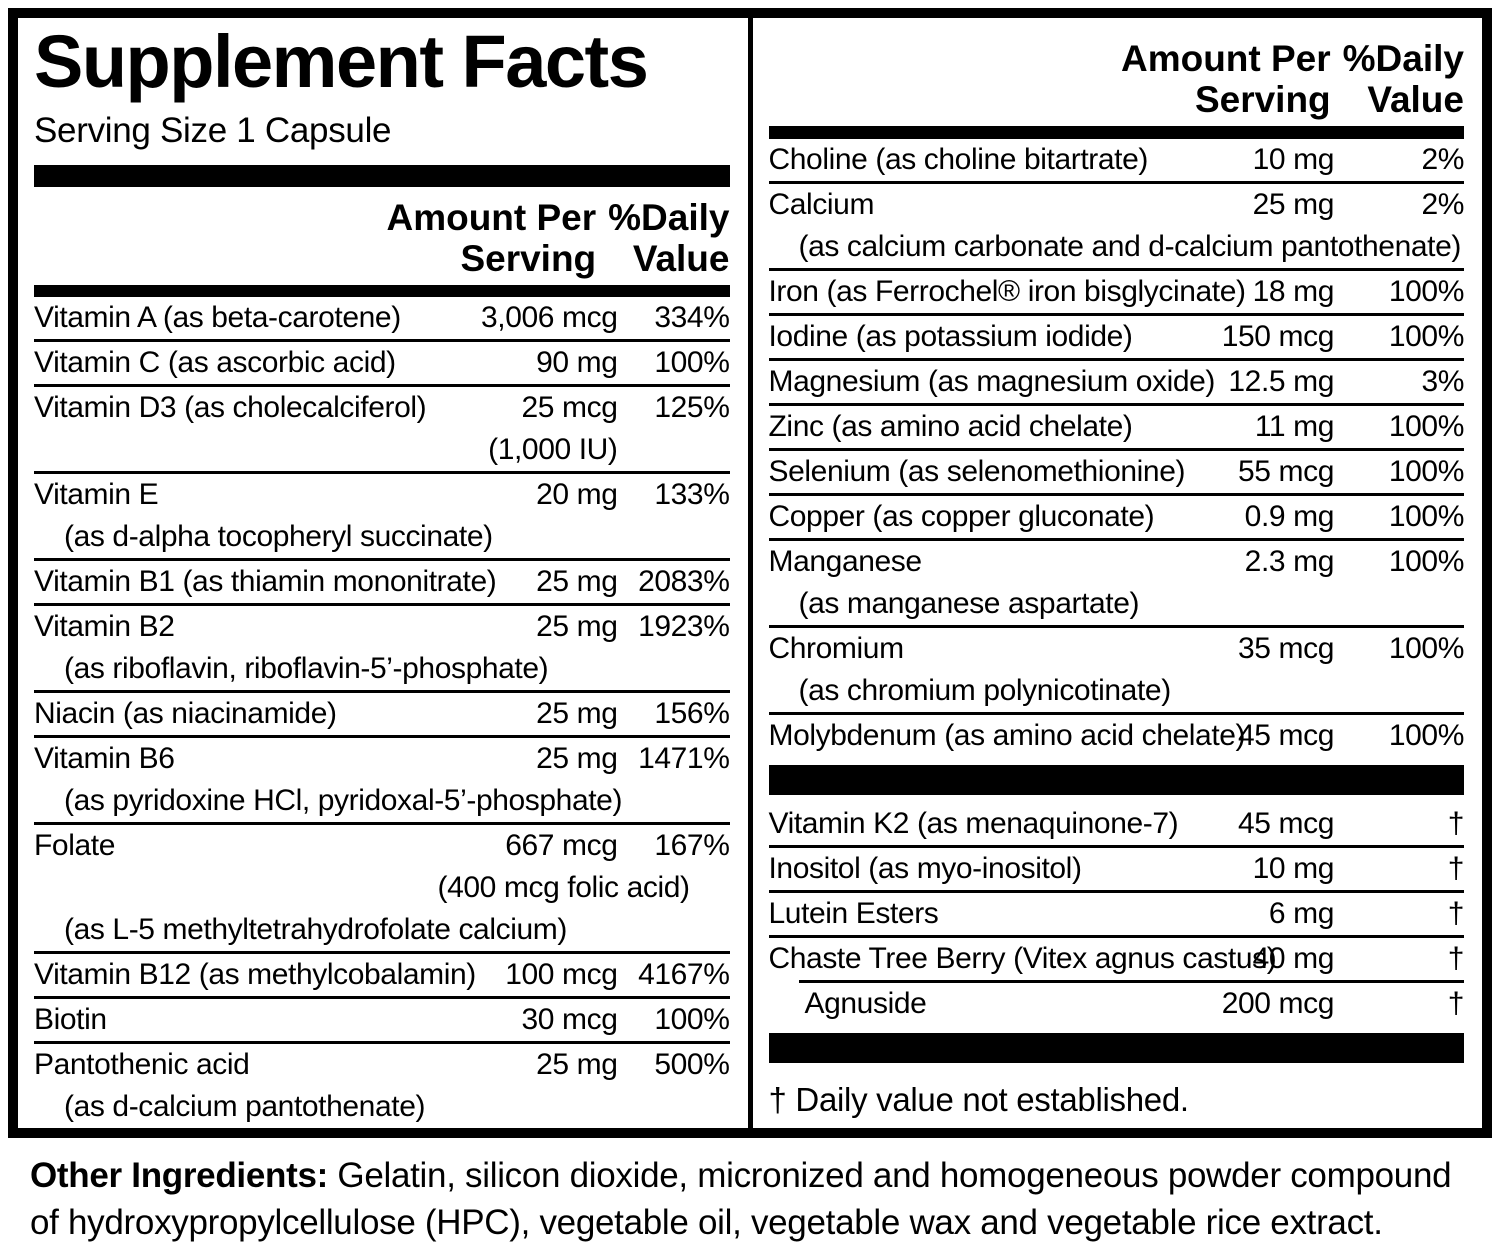  Describe the element at coordinates (1442, 381) in the screenshot. I see `nutrient-daily-value: 3%` at that location.